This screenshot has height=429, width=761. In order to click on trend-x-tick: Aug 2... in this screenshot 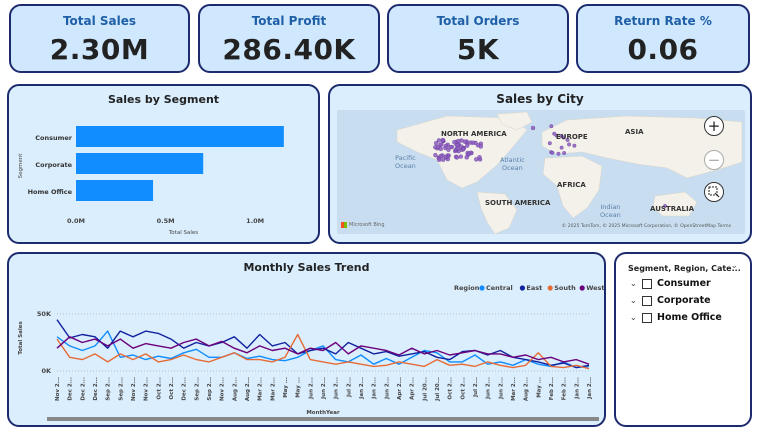, I will do `click(527, 389)`.